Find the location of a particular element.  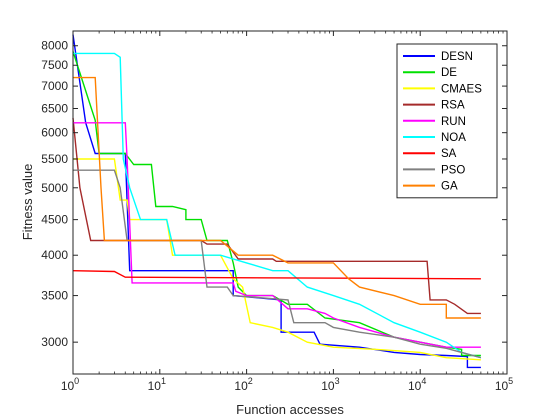

x-tick-label: 10⁰ is located at coordinates (70, 384).